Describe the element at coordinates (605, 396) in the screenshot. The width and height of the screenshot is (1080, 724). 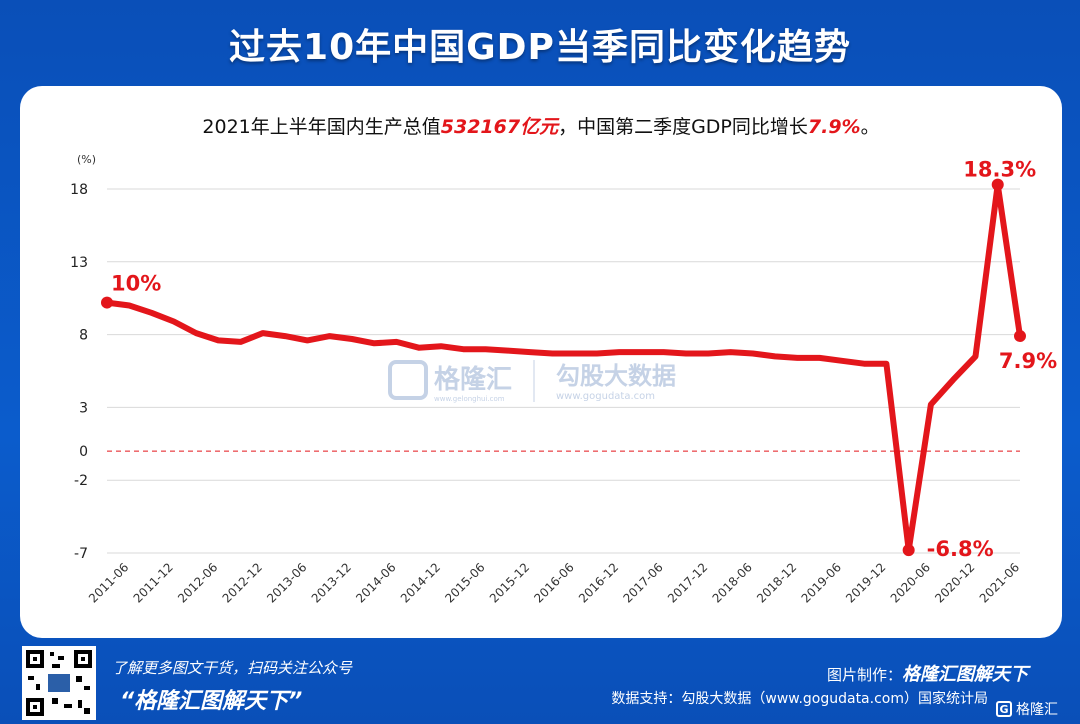
I see `watermark-url-2: www.gogudata.com` at that location.